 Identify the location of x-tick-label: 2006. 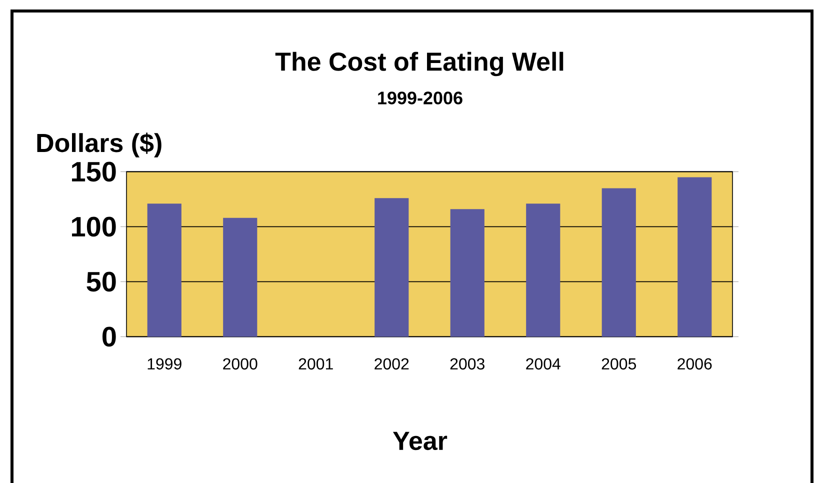
(695, 364).